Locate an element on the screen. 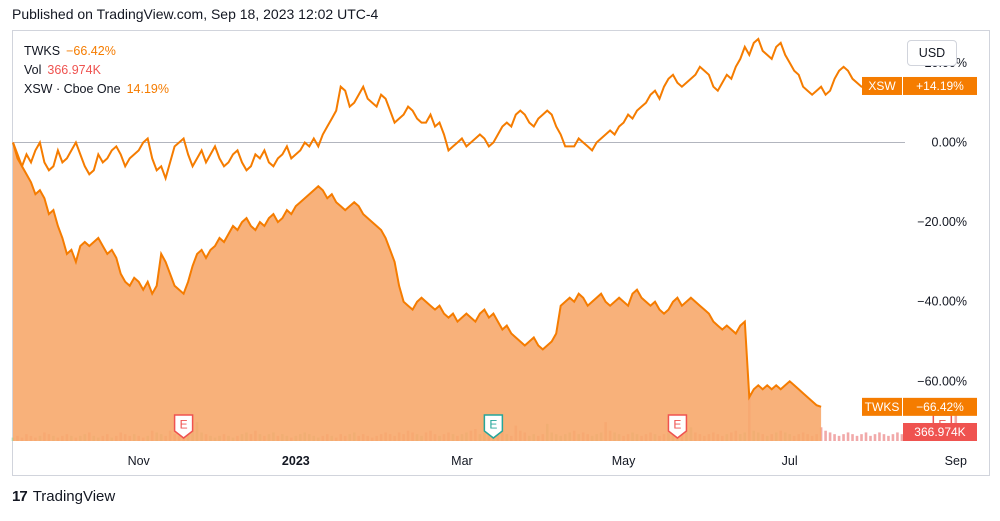 The image size is (1000, 521). brand-name: TradingView is located at coordinates (74, 496).